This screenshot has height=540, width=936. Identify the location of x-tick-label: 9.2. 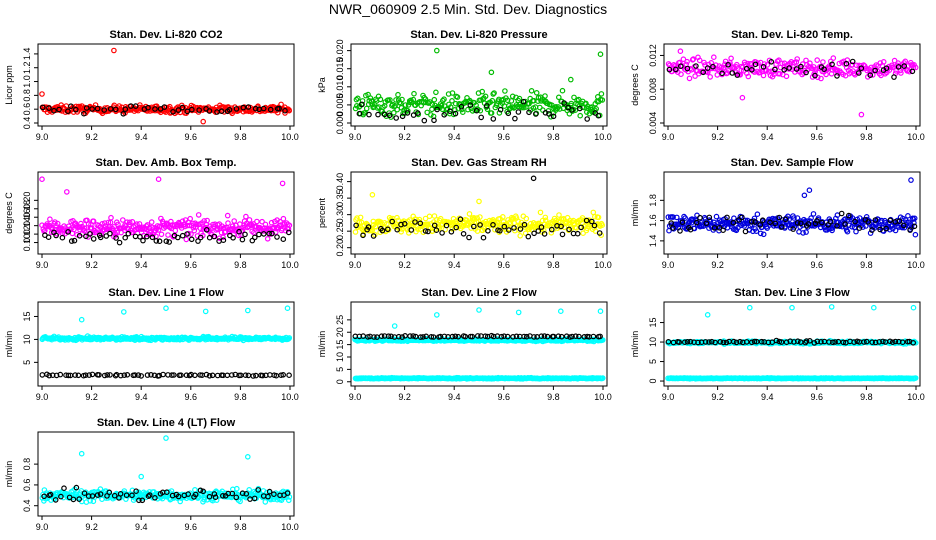
(717, 137).